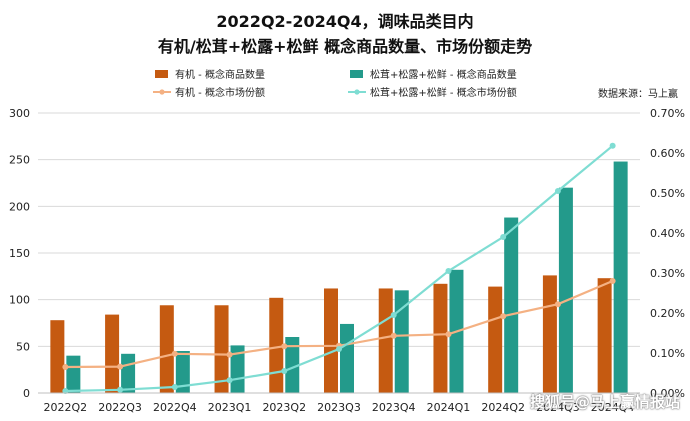 The image size is (690, 421). Describe the element at coordinates (443, 92) in the screenshot. I see `legend-label: 松茸+松露+松鲜 - 概念市场份额` at that location.